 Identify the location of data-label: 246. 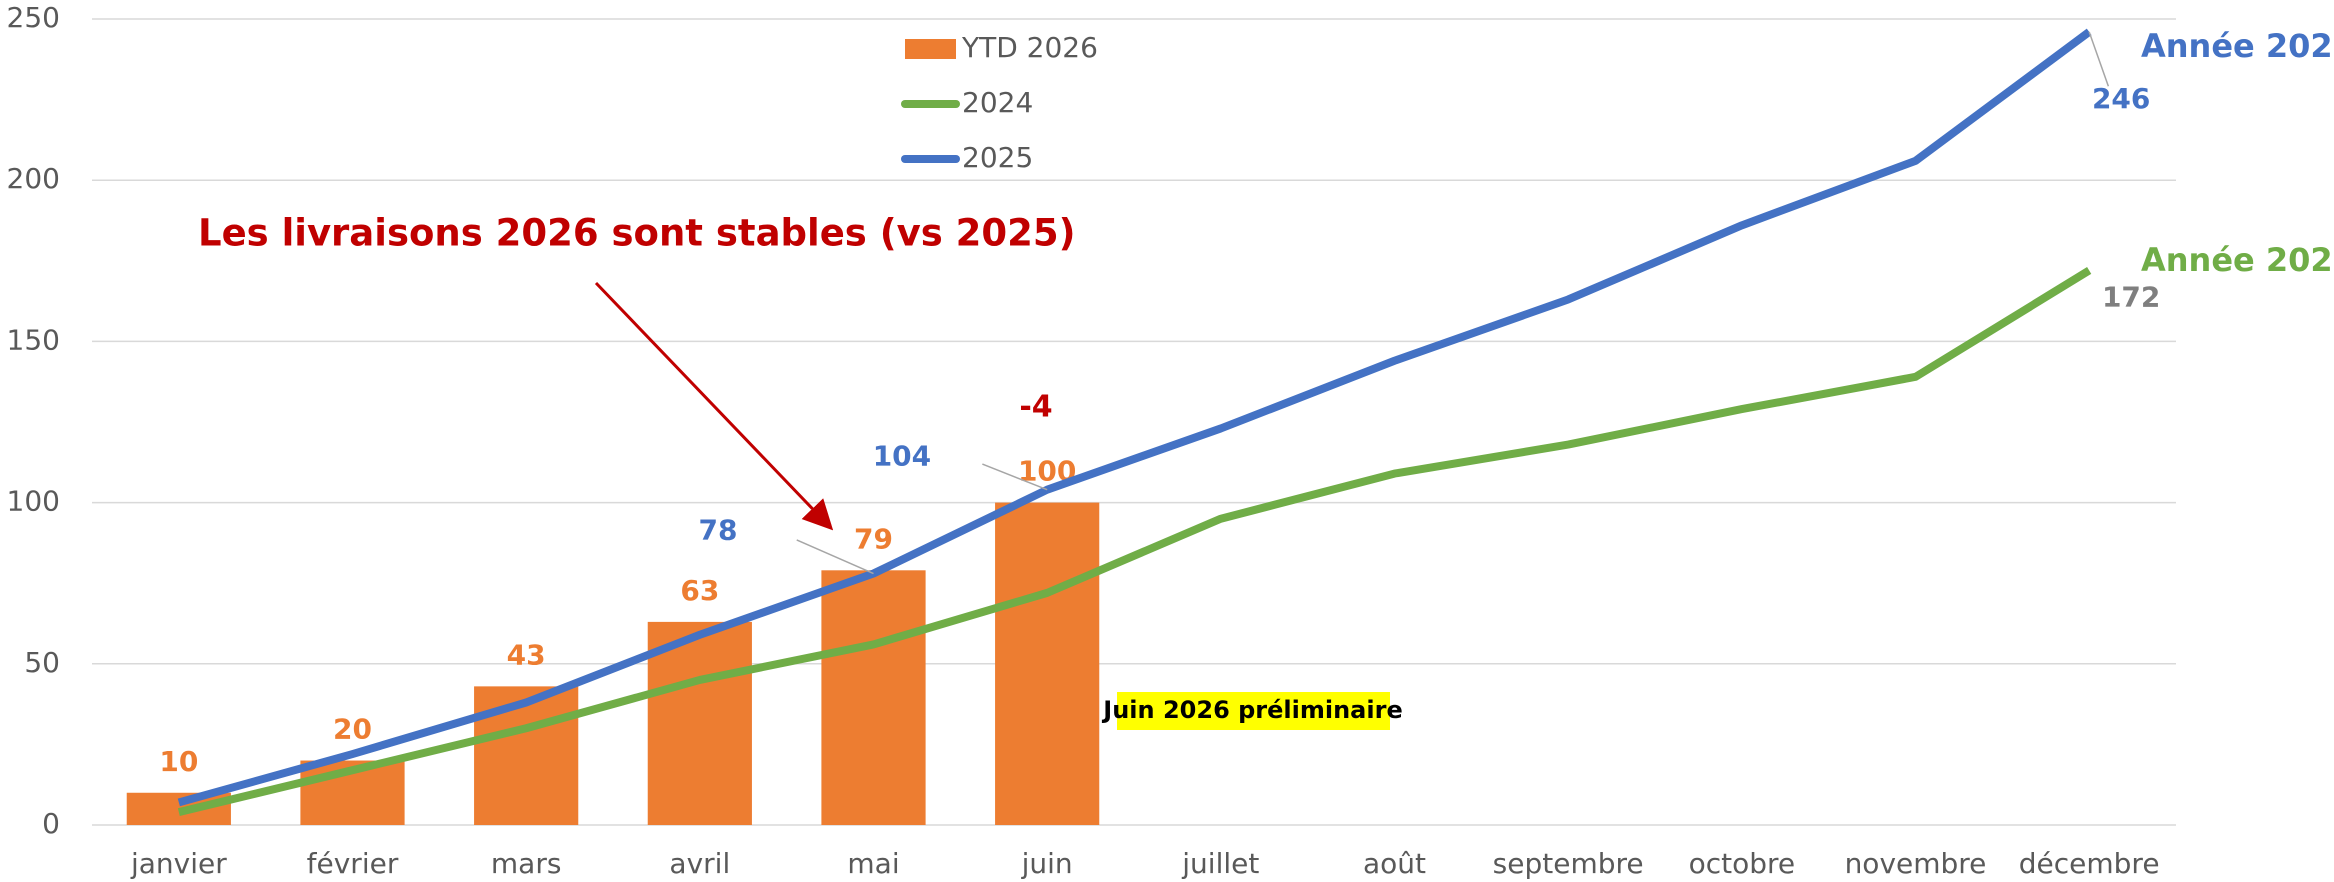
(2121, 98).